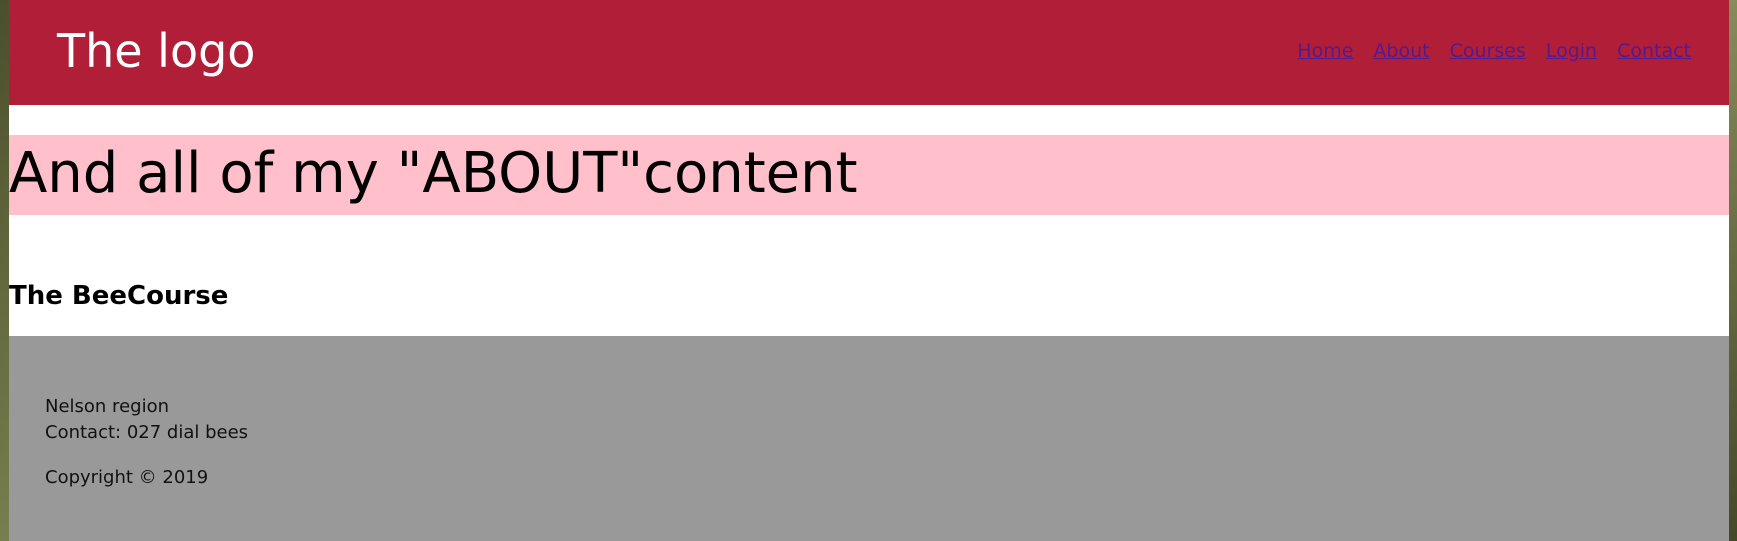 The height and width of the screenshot is (541, 1737). What do you see at coordinates (1487, 51) in the screenshot?
I see `nav-link-courses: Courses` at bounding box center [1487, 51].